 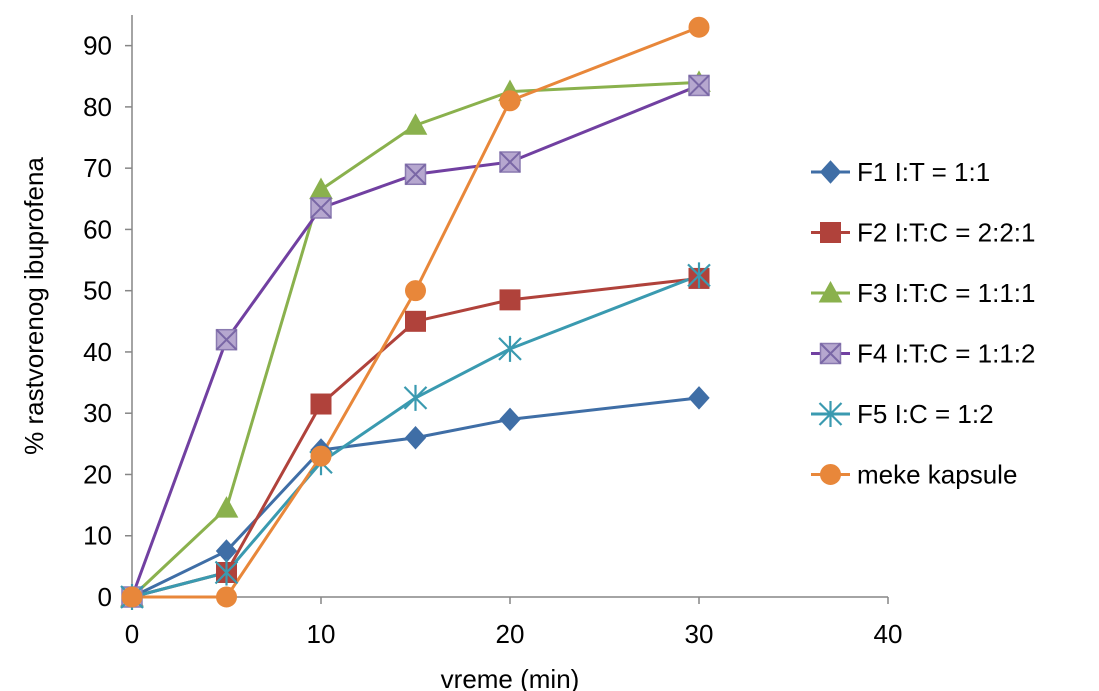 What do you see at coordinates (34, 306) in the screenshot?
I see `y-axis-title: % rastvorenog ibuprofena` at bounding box center [34, 306].